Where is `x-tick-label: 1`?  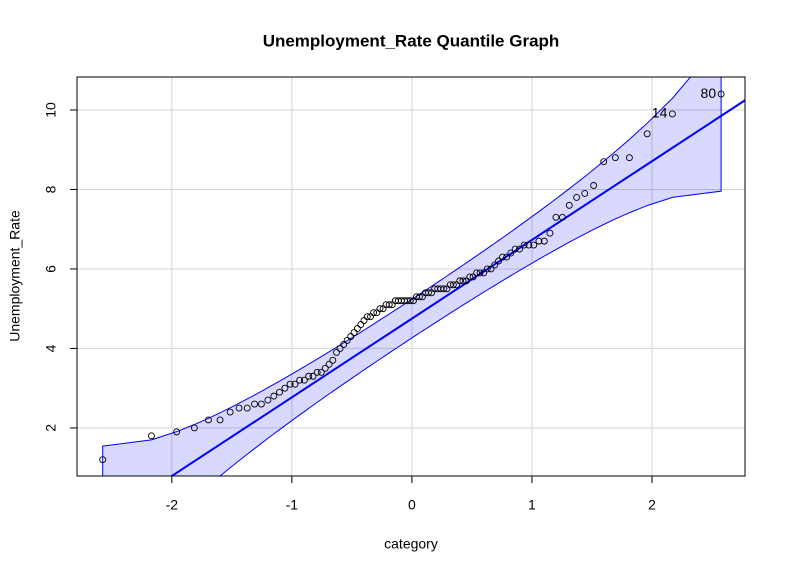 x-tick-label: 1 is located at coordinates (532, 505).